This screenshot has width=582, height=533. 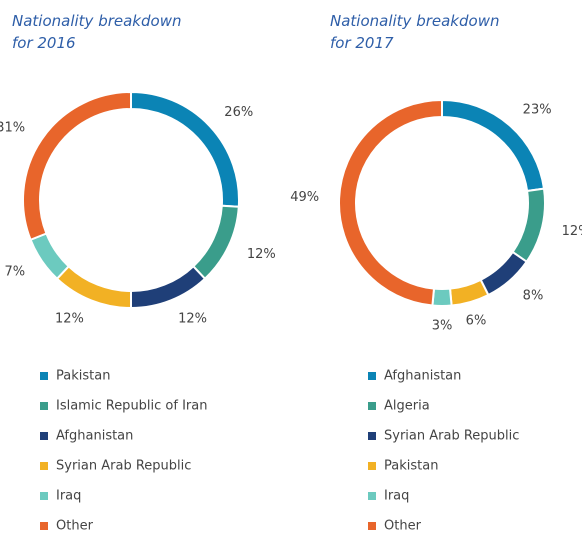 I want to click on legend-label: Islamic Republic of Iran, so click(x=131, y=406).